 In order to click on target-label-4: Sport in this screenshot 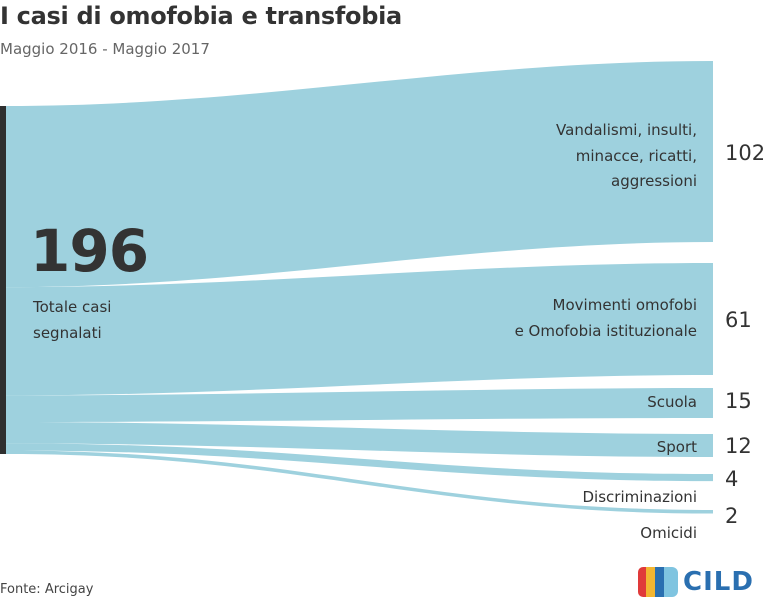, I will do `click(677, 447)`.